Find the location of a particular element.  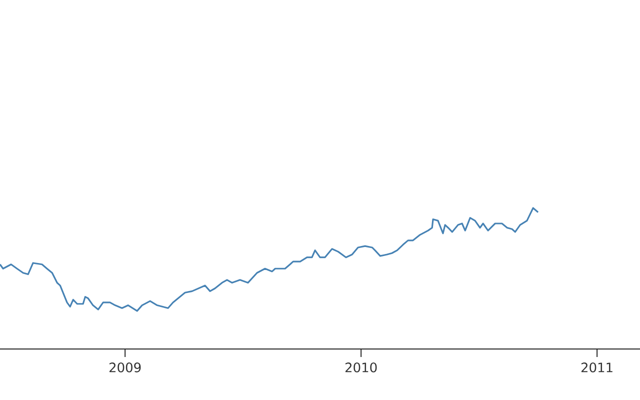

x-tick-label: 2009 is located at coordinates (125, 367).